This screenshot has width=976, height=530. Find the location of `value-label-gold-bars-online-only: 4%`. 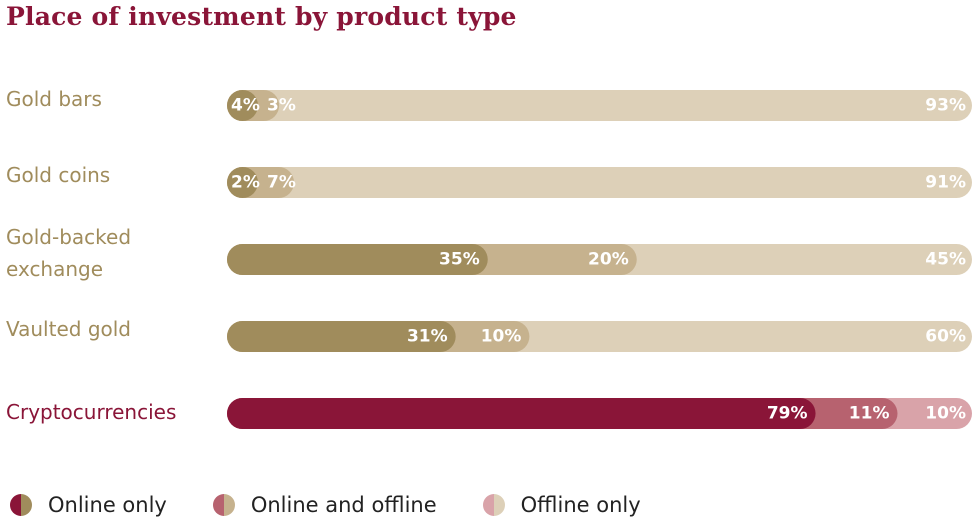

value-label-gold-bars-online-only: 4% is located at coordinates (245, 106).